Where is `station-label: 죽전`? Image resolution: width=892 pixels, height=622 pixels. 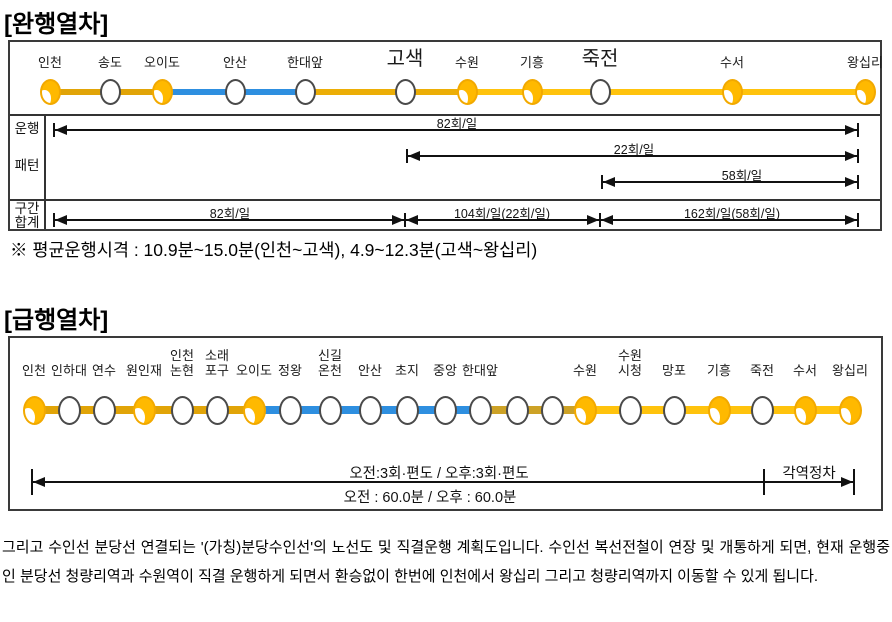
station-label: 죽전 is located at coordinates (600, 59).